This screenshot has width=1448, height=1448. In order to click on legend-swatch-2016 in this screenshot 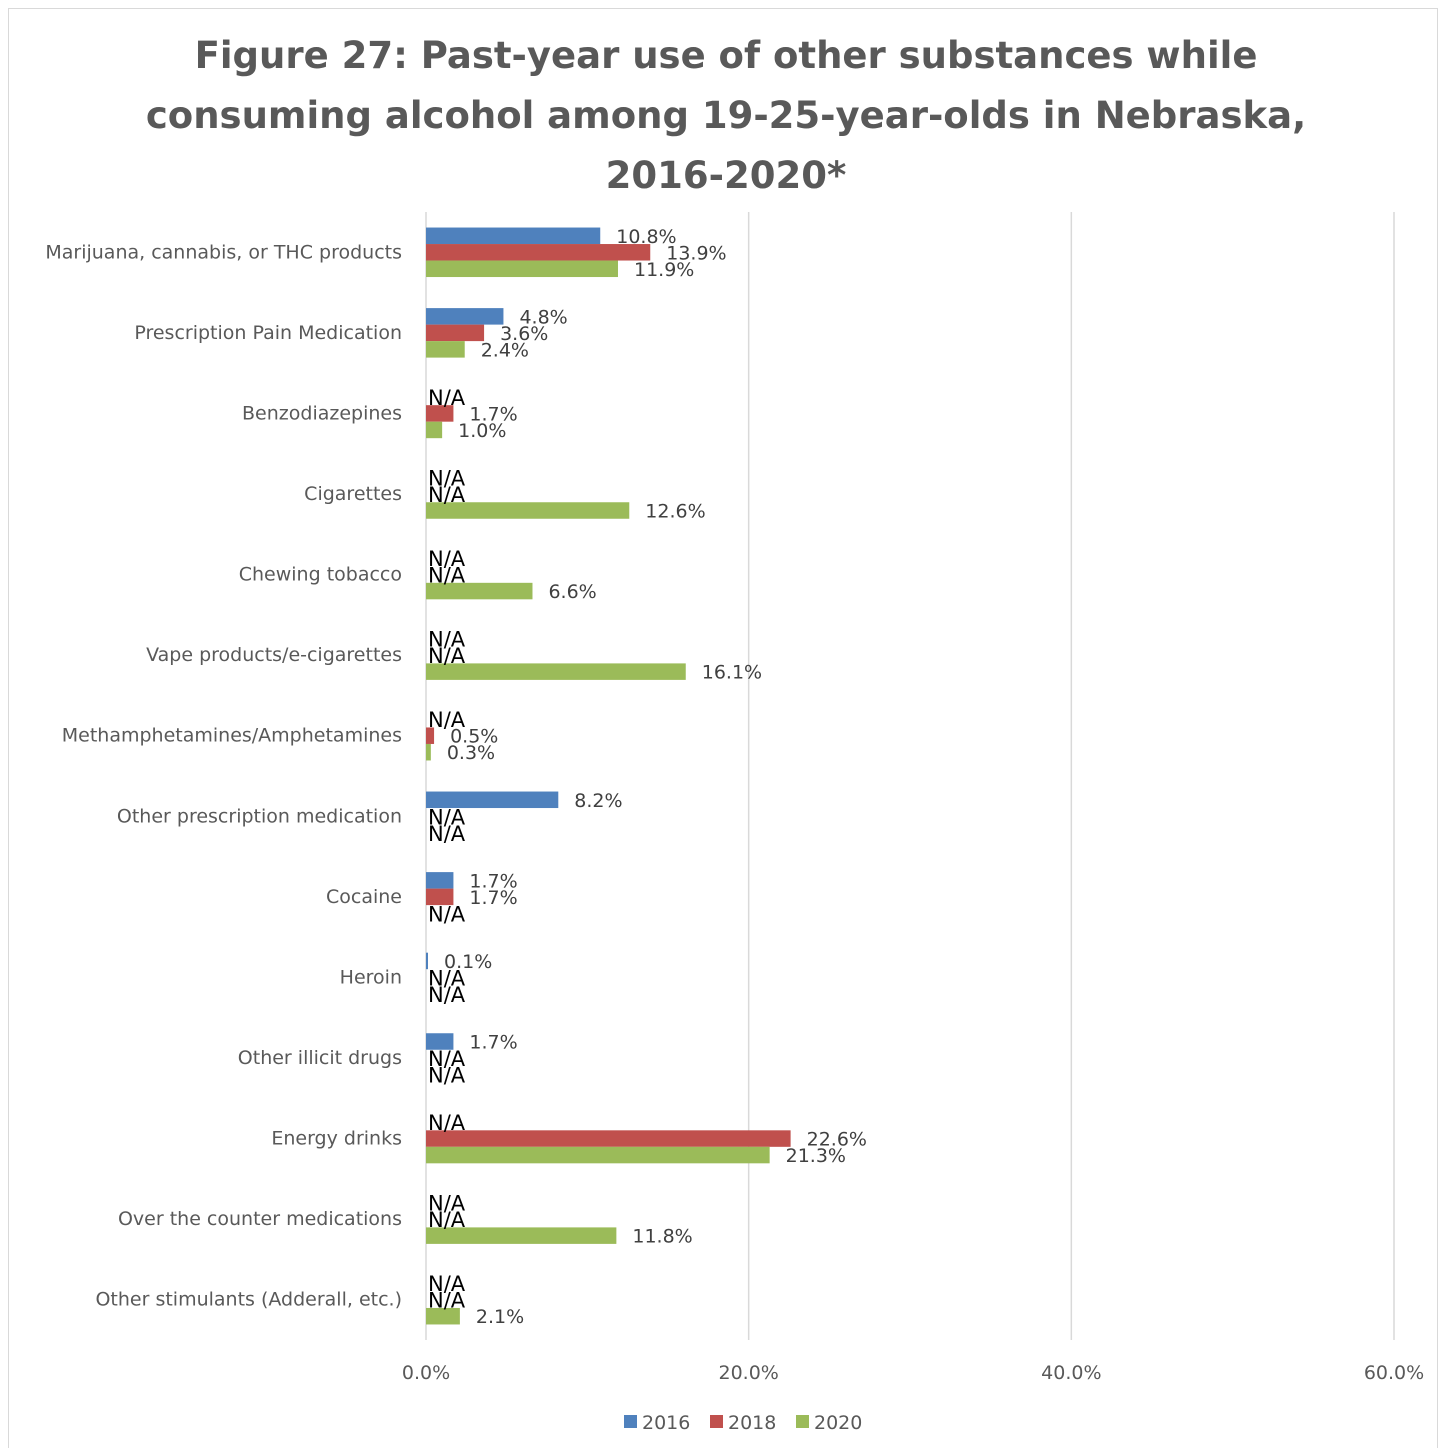, I will do `click(630, 1421)`.